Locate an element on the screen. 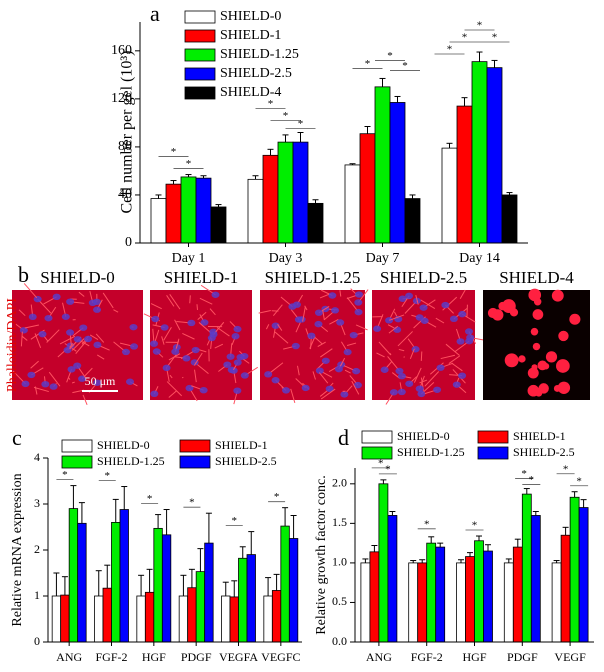 The image size is (604, 672). y-axis-label: Cell number per gel (10³) is located at coordinates (127, 132).